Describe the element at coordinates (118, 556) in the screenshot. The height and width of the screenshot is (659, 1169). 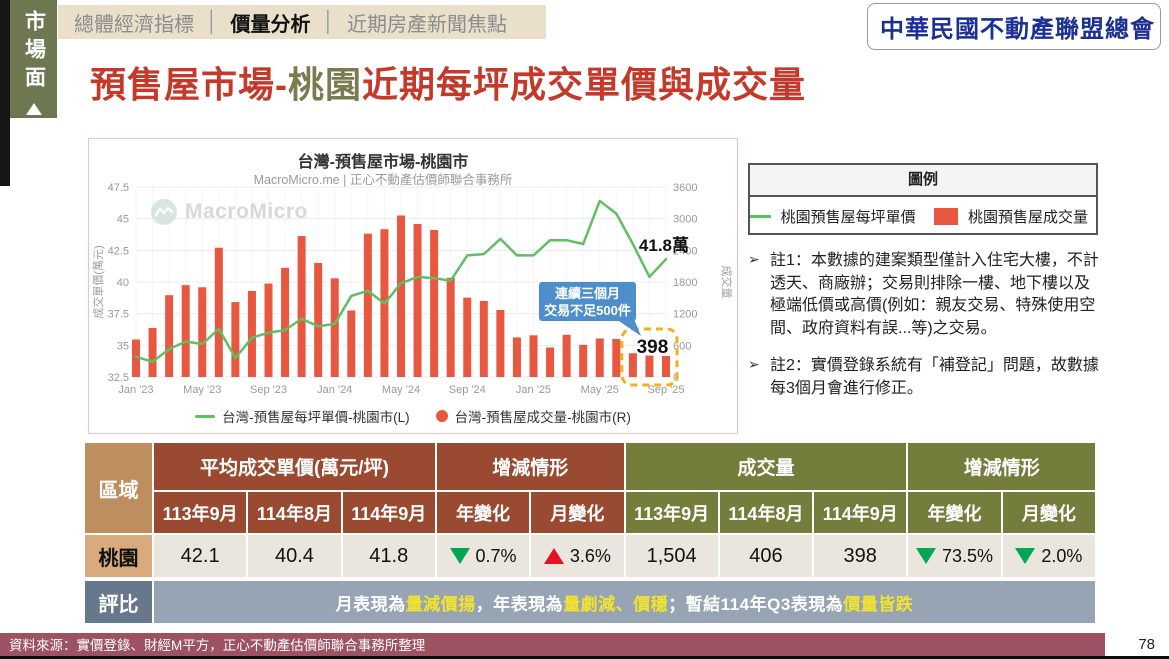
I see `row-region: 桃園` at that location.